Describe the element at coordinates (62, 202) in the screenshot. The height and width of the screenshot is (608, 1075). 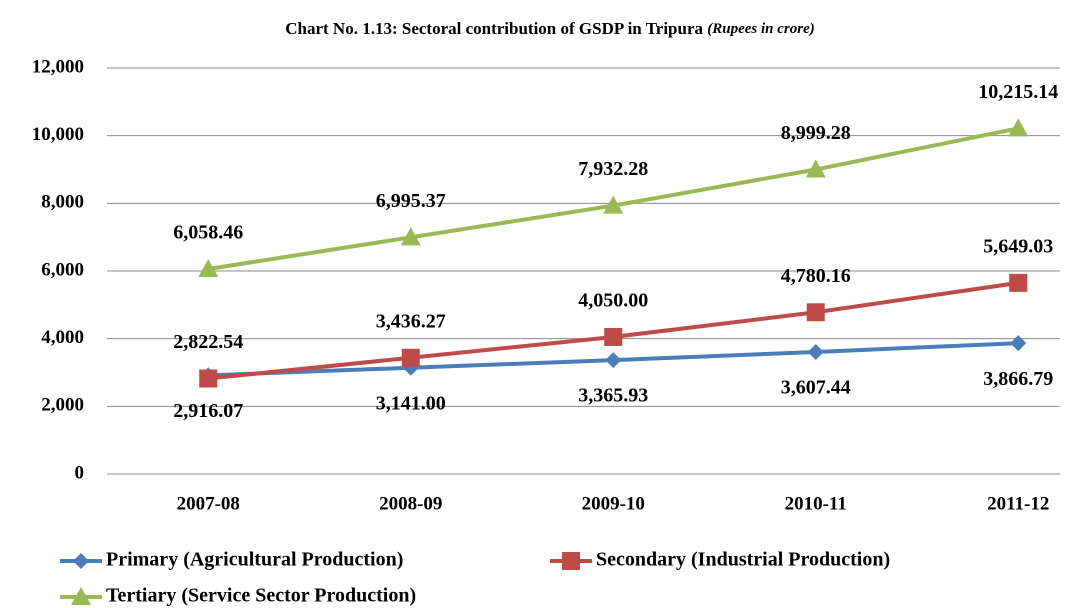
I see `y-tick-label: 8,000` at that location.